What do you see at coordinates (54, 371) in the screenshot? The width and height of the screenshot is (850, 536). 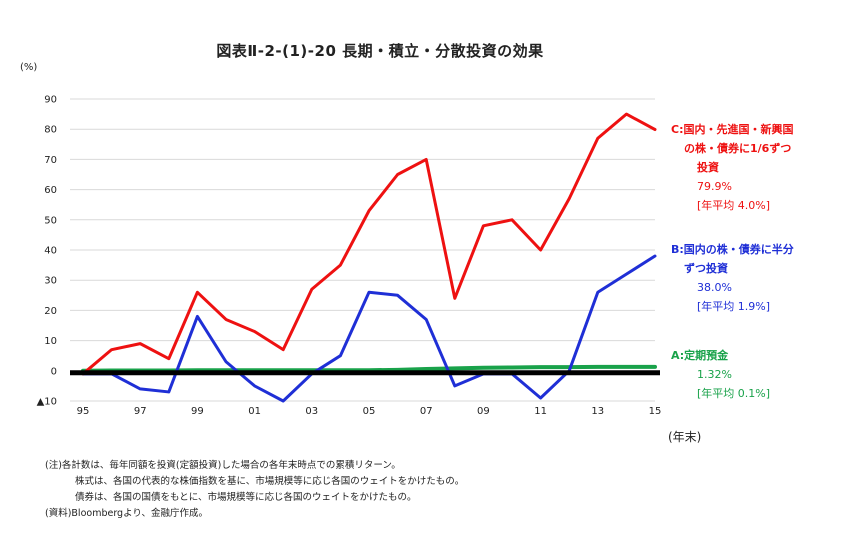 I see `y-tick-label: 0` at bounding box center [54, 371].